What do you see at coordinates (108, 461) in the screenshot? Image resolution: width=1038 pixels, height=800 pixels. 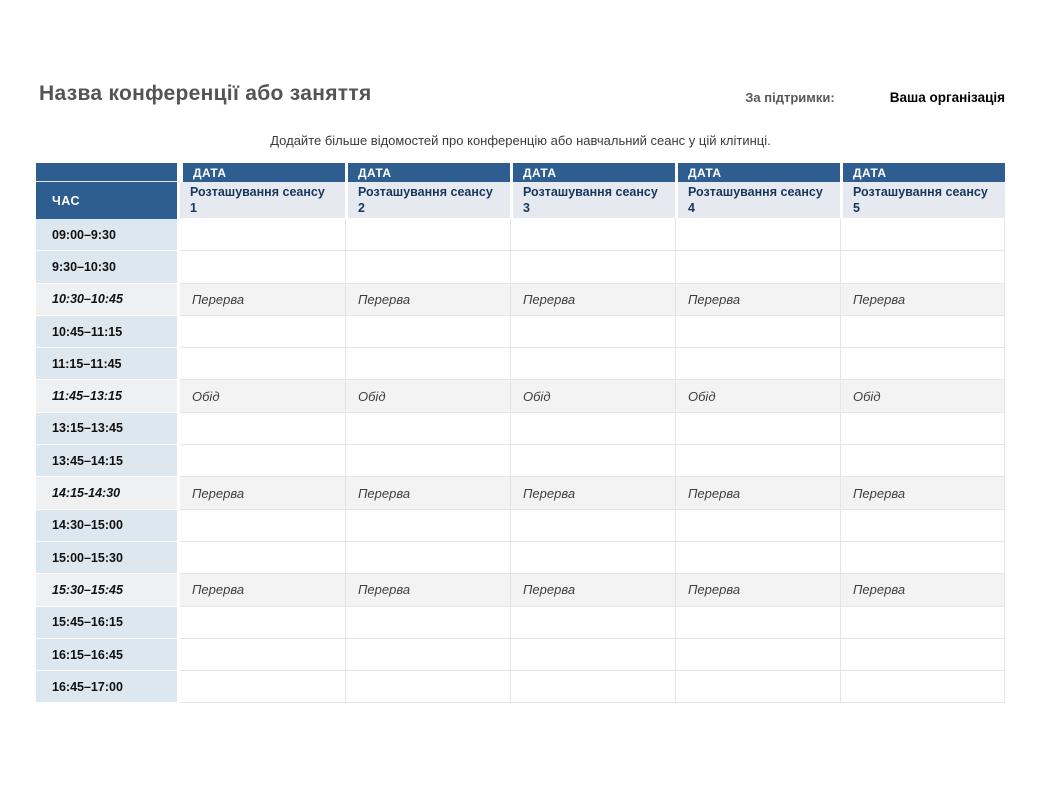 I see `time-cell: 13:45–14:15` at bounding box center [108, 461].